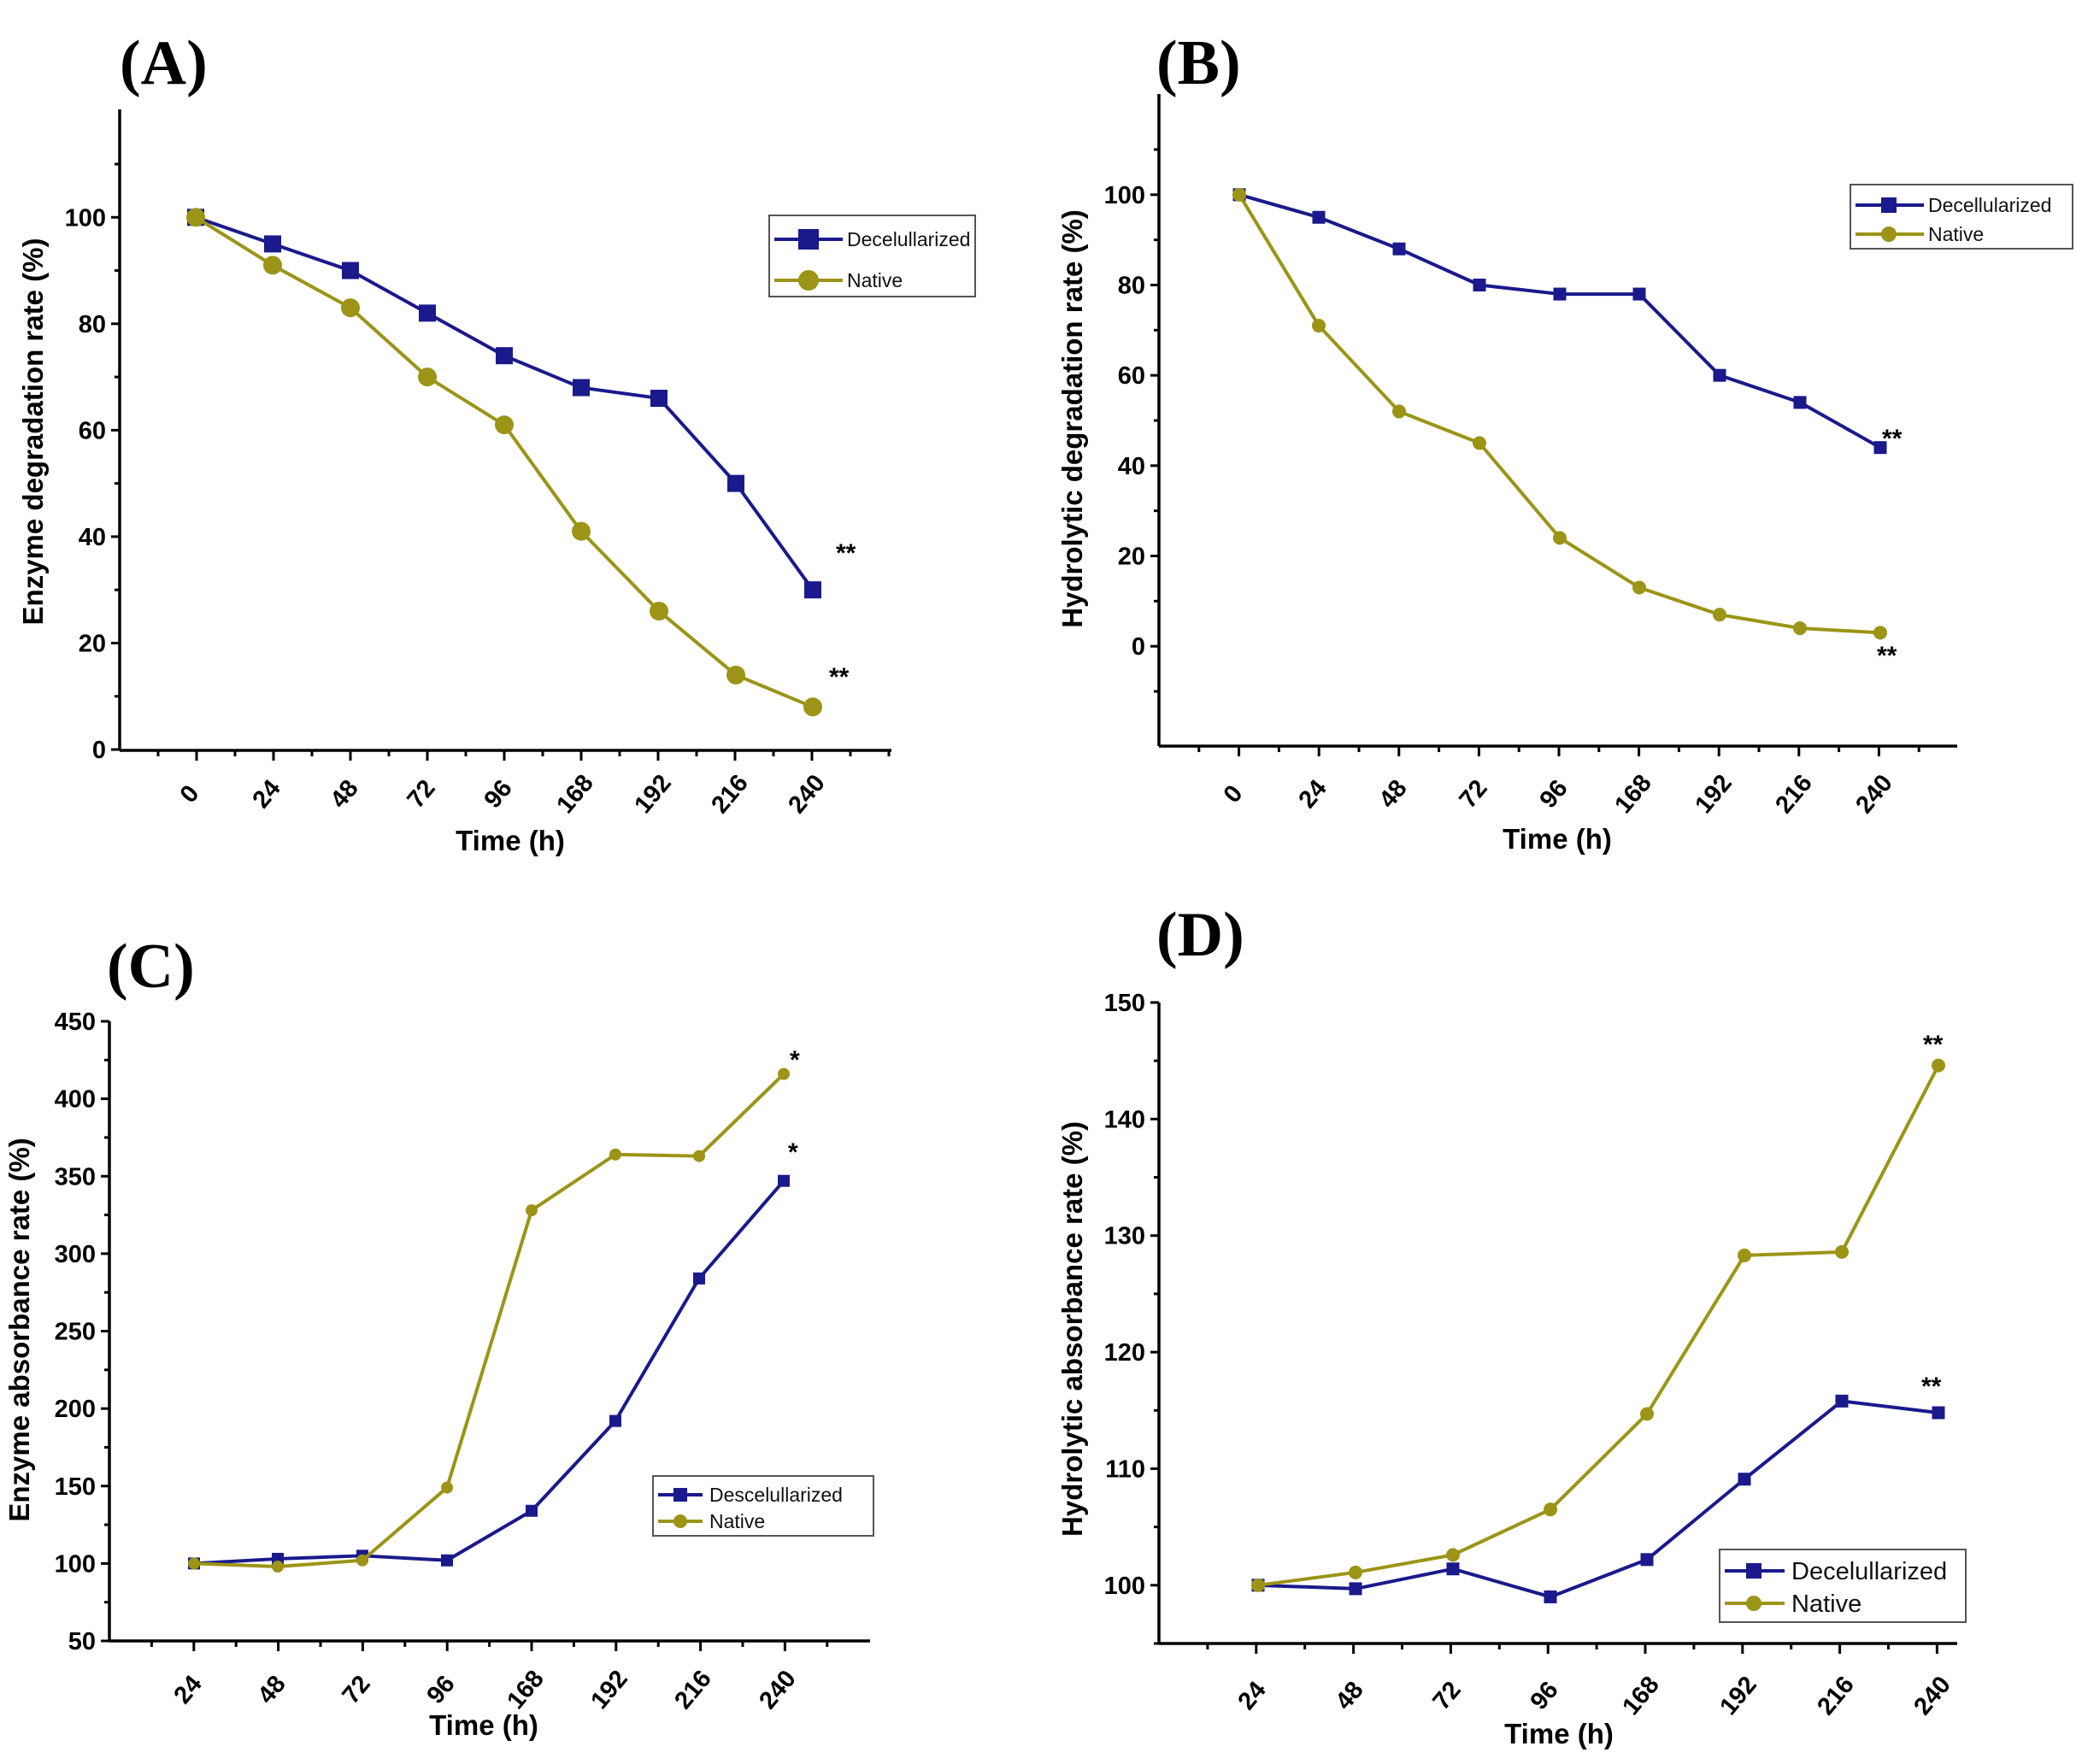  Describe the element at coordinates (99, 750) in the screenshot. I see `y-tick-label: 0` at that location.